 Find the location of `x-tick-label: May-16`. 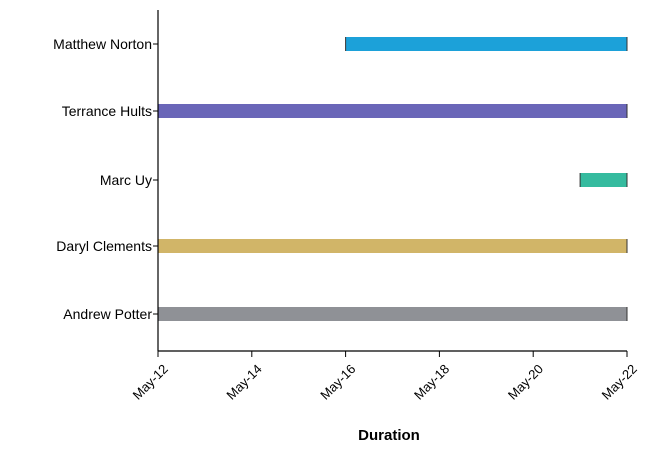

x-tick-label: May-16 is located at coordinates (337, 381).